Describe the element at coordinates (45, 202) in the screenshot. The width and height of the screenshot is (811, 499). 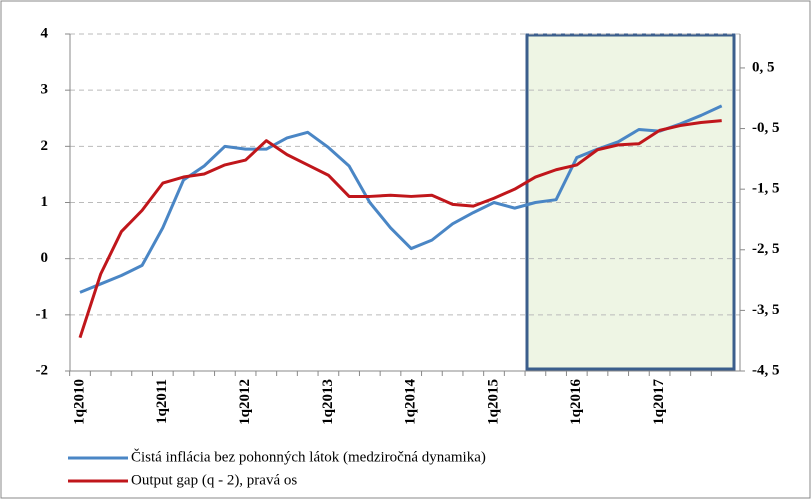
I see `y-tick-label: 1` at that location.